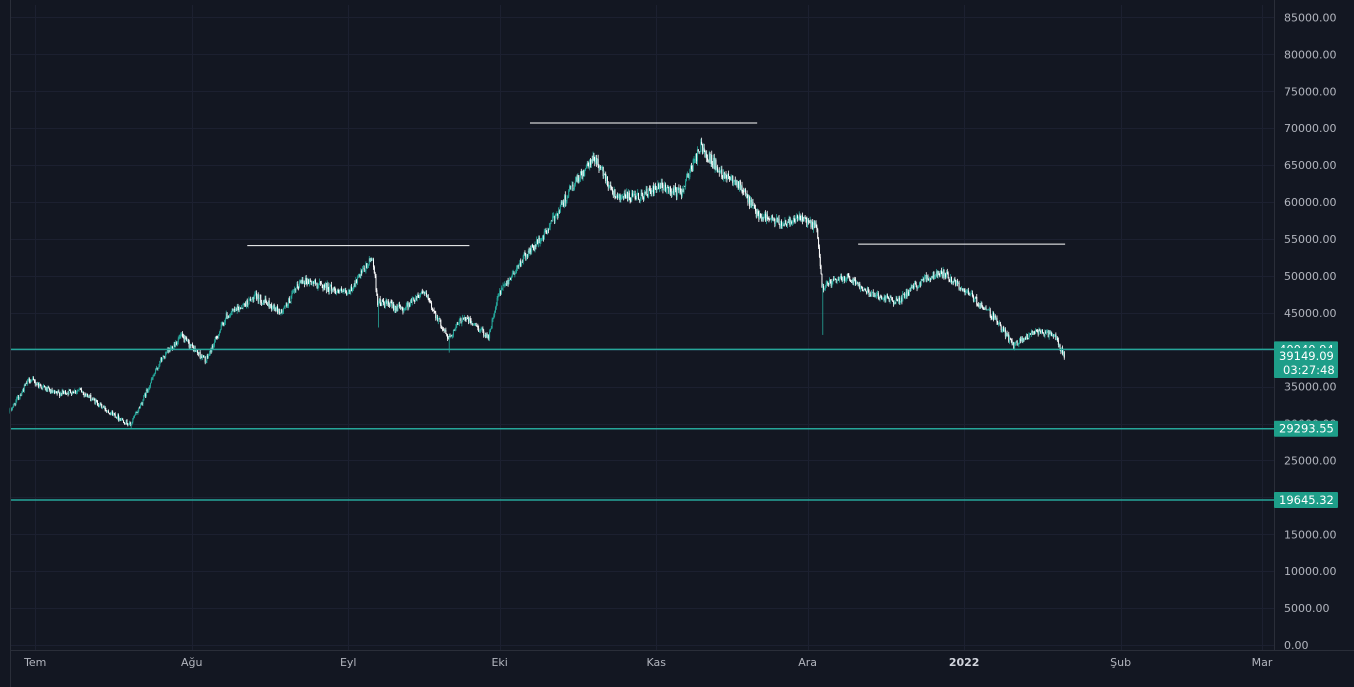  What do you see at coordinates (1310, 239) in the screenshot?
I see `price-tick-label: 55000.00` at bounding box center [1310, 239].